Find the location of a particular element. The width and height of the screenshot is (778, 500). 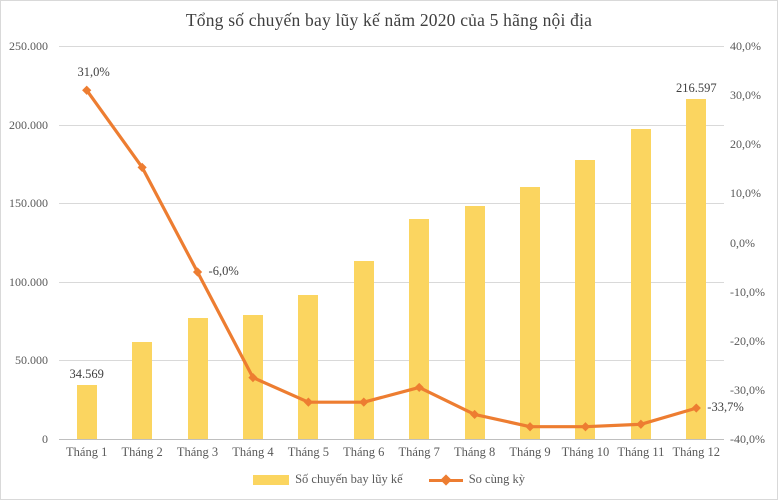

right-axis-tick-label: 30,0% is located at coordinates (745, 95).